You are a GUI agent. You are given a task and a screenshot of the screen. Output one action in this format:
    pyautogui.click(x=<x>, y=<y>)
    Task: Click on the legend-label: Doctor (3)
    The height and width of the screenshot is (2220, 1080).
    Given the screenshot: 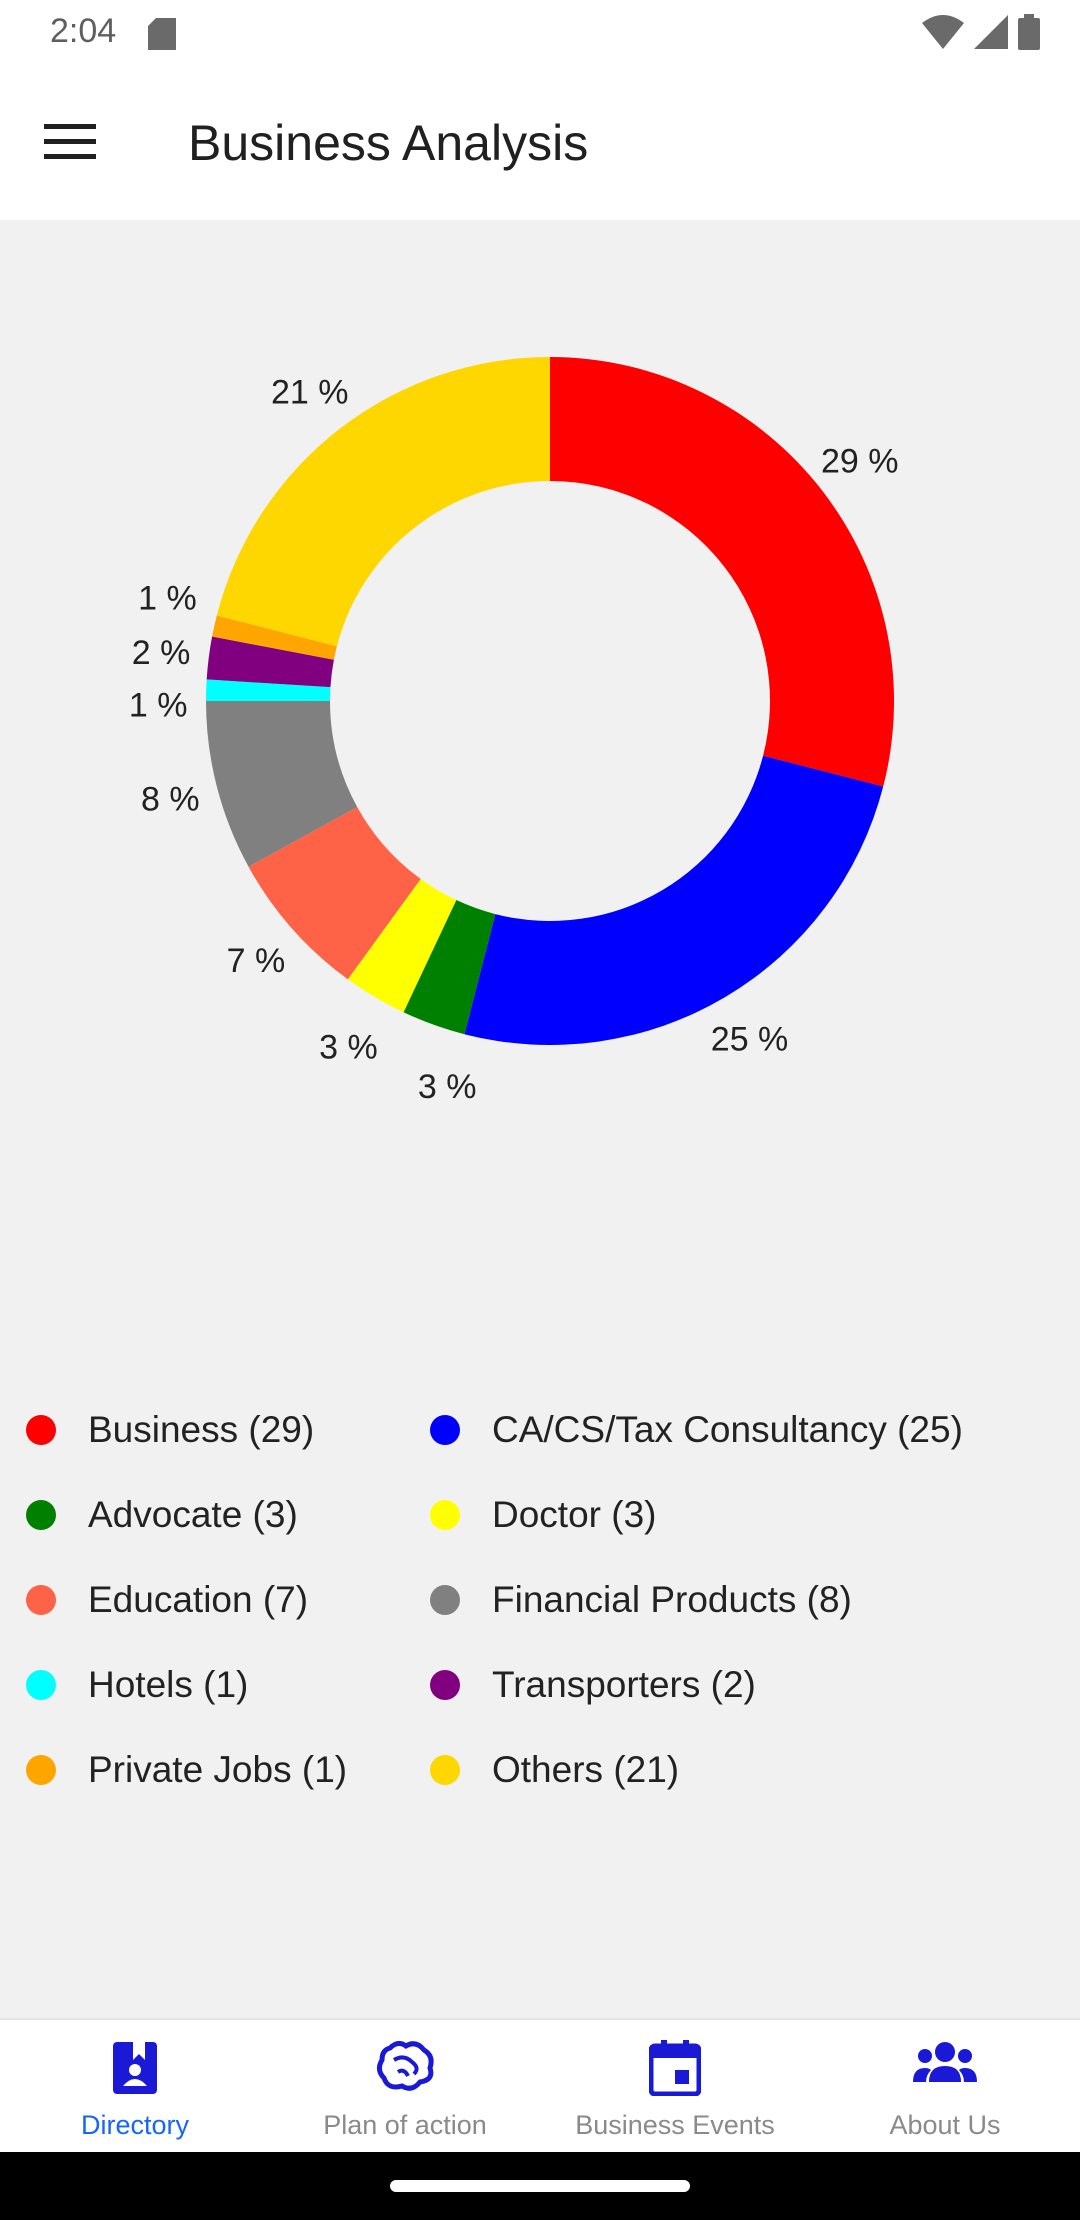 What is the action you would take?
    pyautogui.click(x=574, y=1514)
    